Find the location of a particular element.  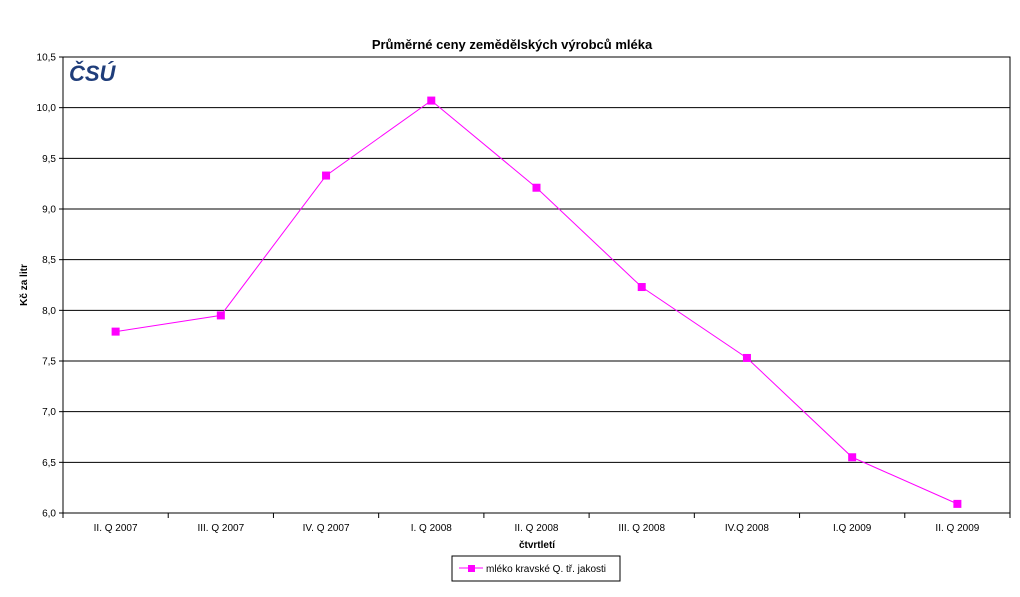

y-tick-label: 6,5 is located at coordinates (49, 463).